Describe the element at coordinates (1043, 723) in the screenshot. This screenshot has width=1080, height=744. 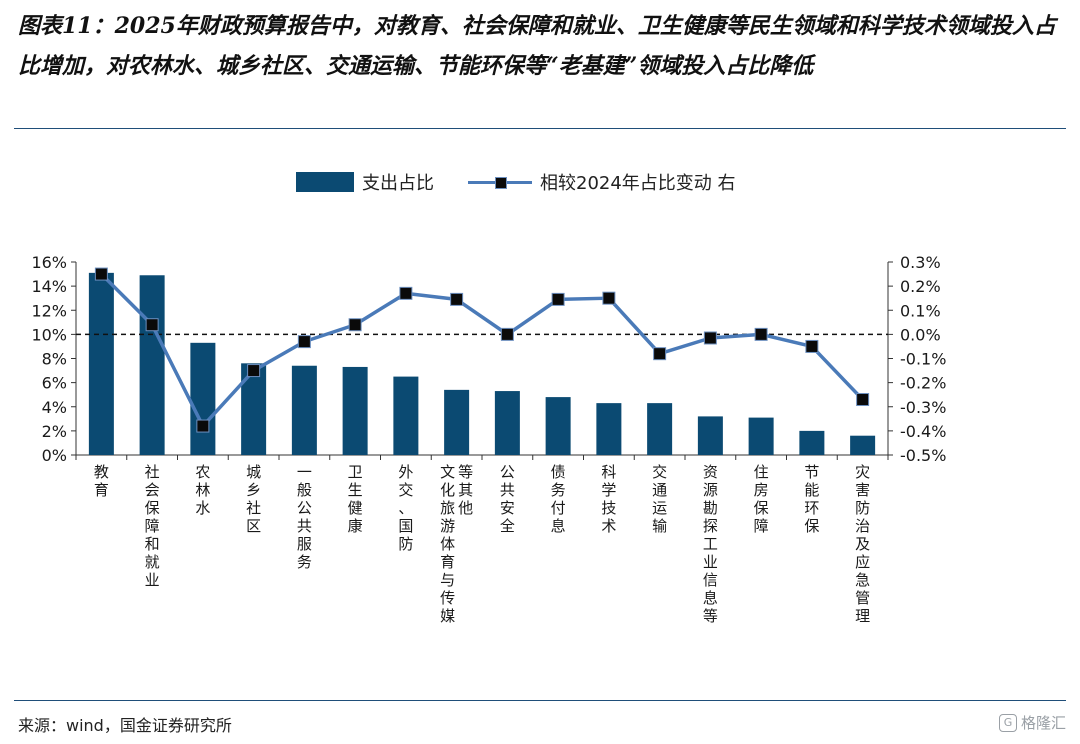
I see `watermark-text: 格隆汇` at that location.